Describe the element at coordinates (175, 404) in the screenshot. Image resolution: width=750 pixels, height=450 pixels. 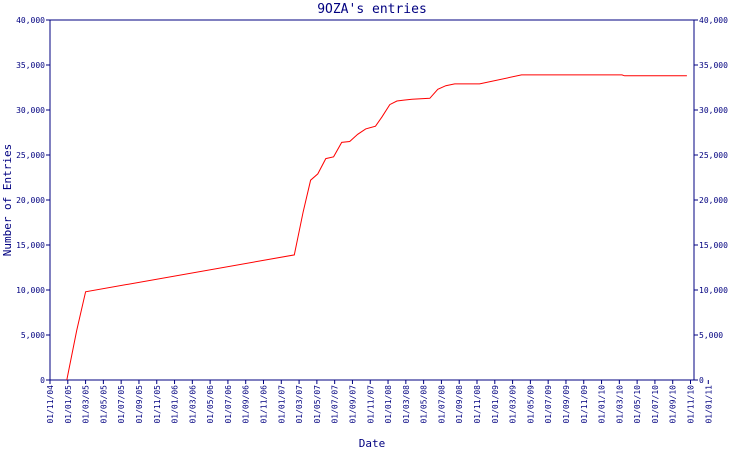
I see `x-tick-label: 01/01/06` at that location.